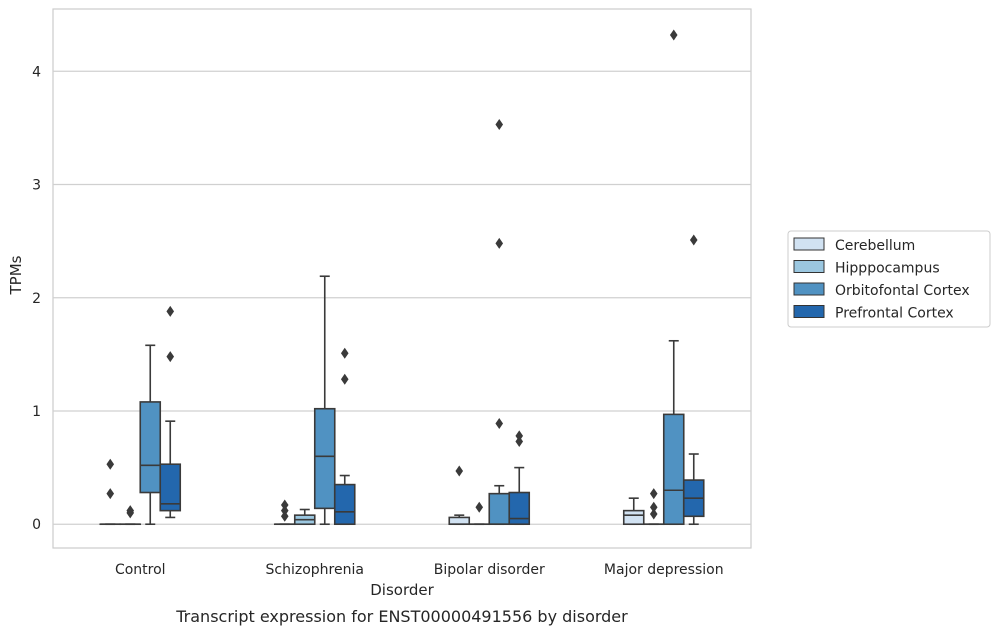 This screenshot has width=999, height=634. I want to click on legend-label: Cerebellum, so click(875, 246).